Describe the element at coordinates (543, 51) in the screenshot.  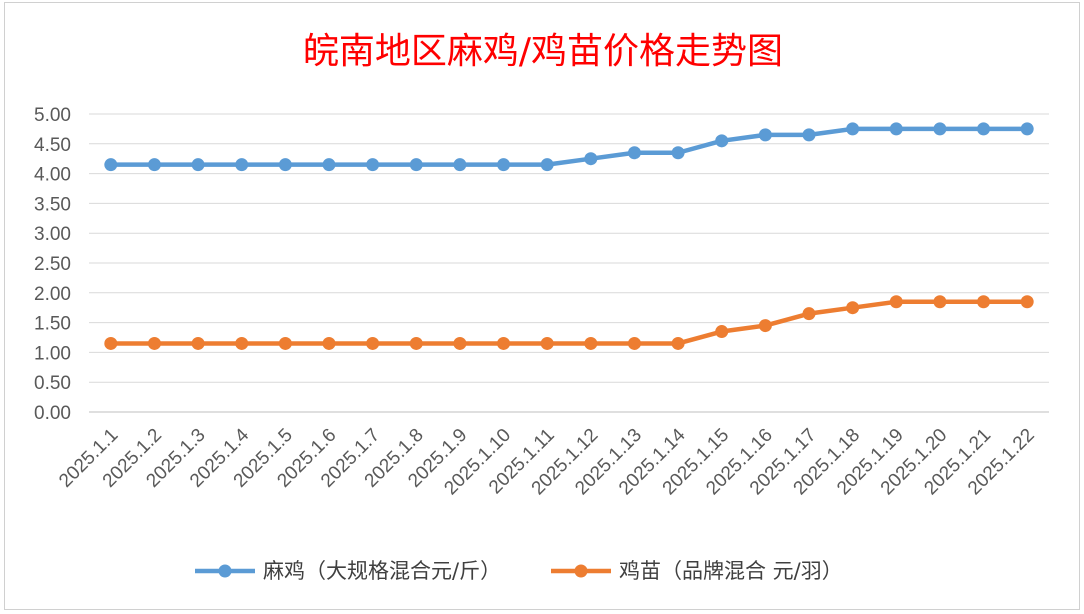
I see `chart-title: 皖南地区麻鸡/鸡苗价格走势图` at that location.